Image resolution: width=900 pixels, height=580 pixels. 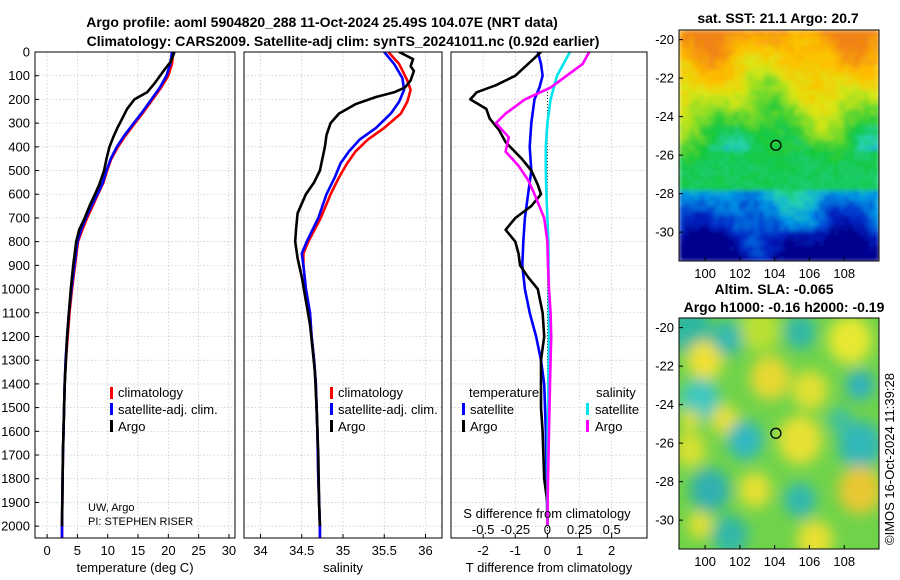 What do you see at coordinates (371, 392) in the screenshot?
I see `legend-climatology-label: climatology` at bounding box center [371, 392].